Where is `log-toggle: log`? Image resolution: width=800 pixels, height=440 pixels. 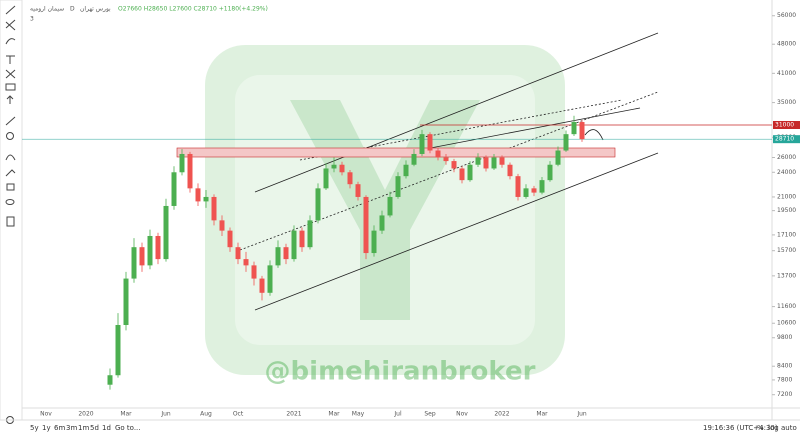
log-toggle: log is located at coordinates (773, 428).